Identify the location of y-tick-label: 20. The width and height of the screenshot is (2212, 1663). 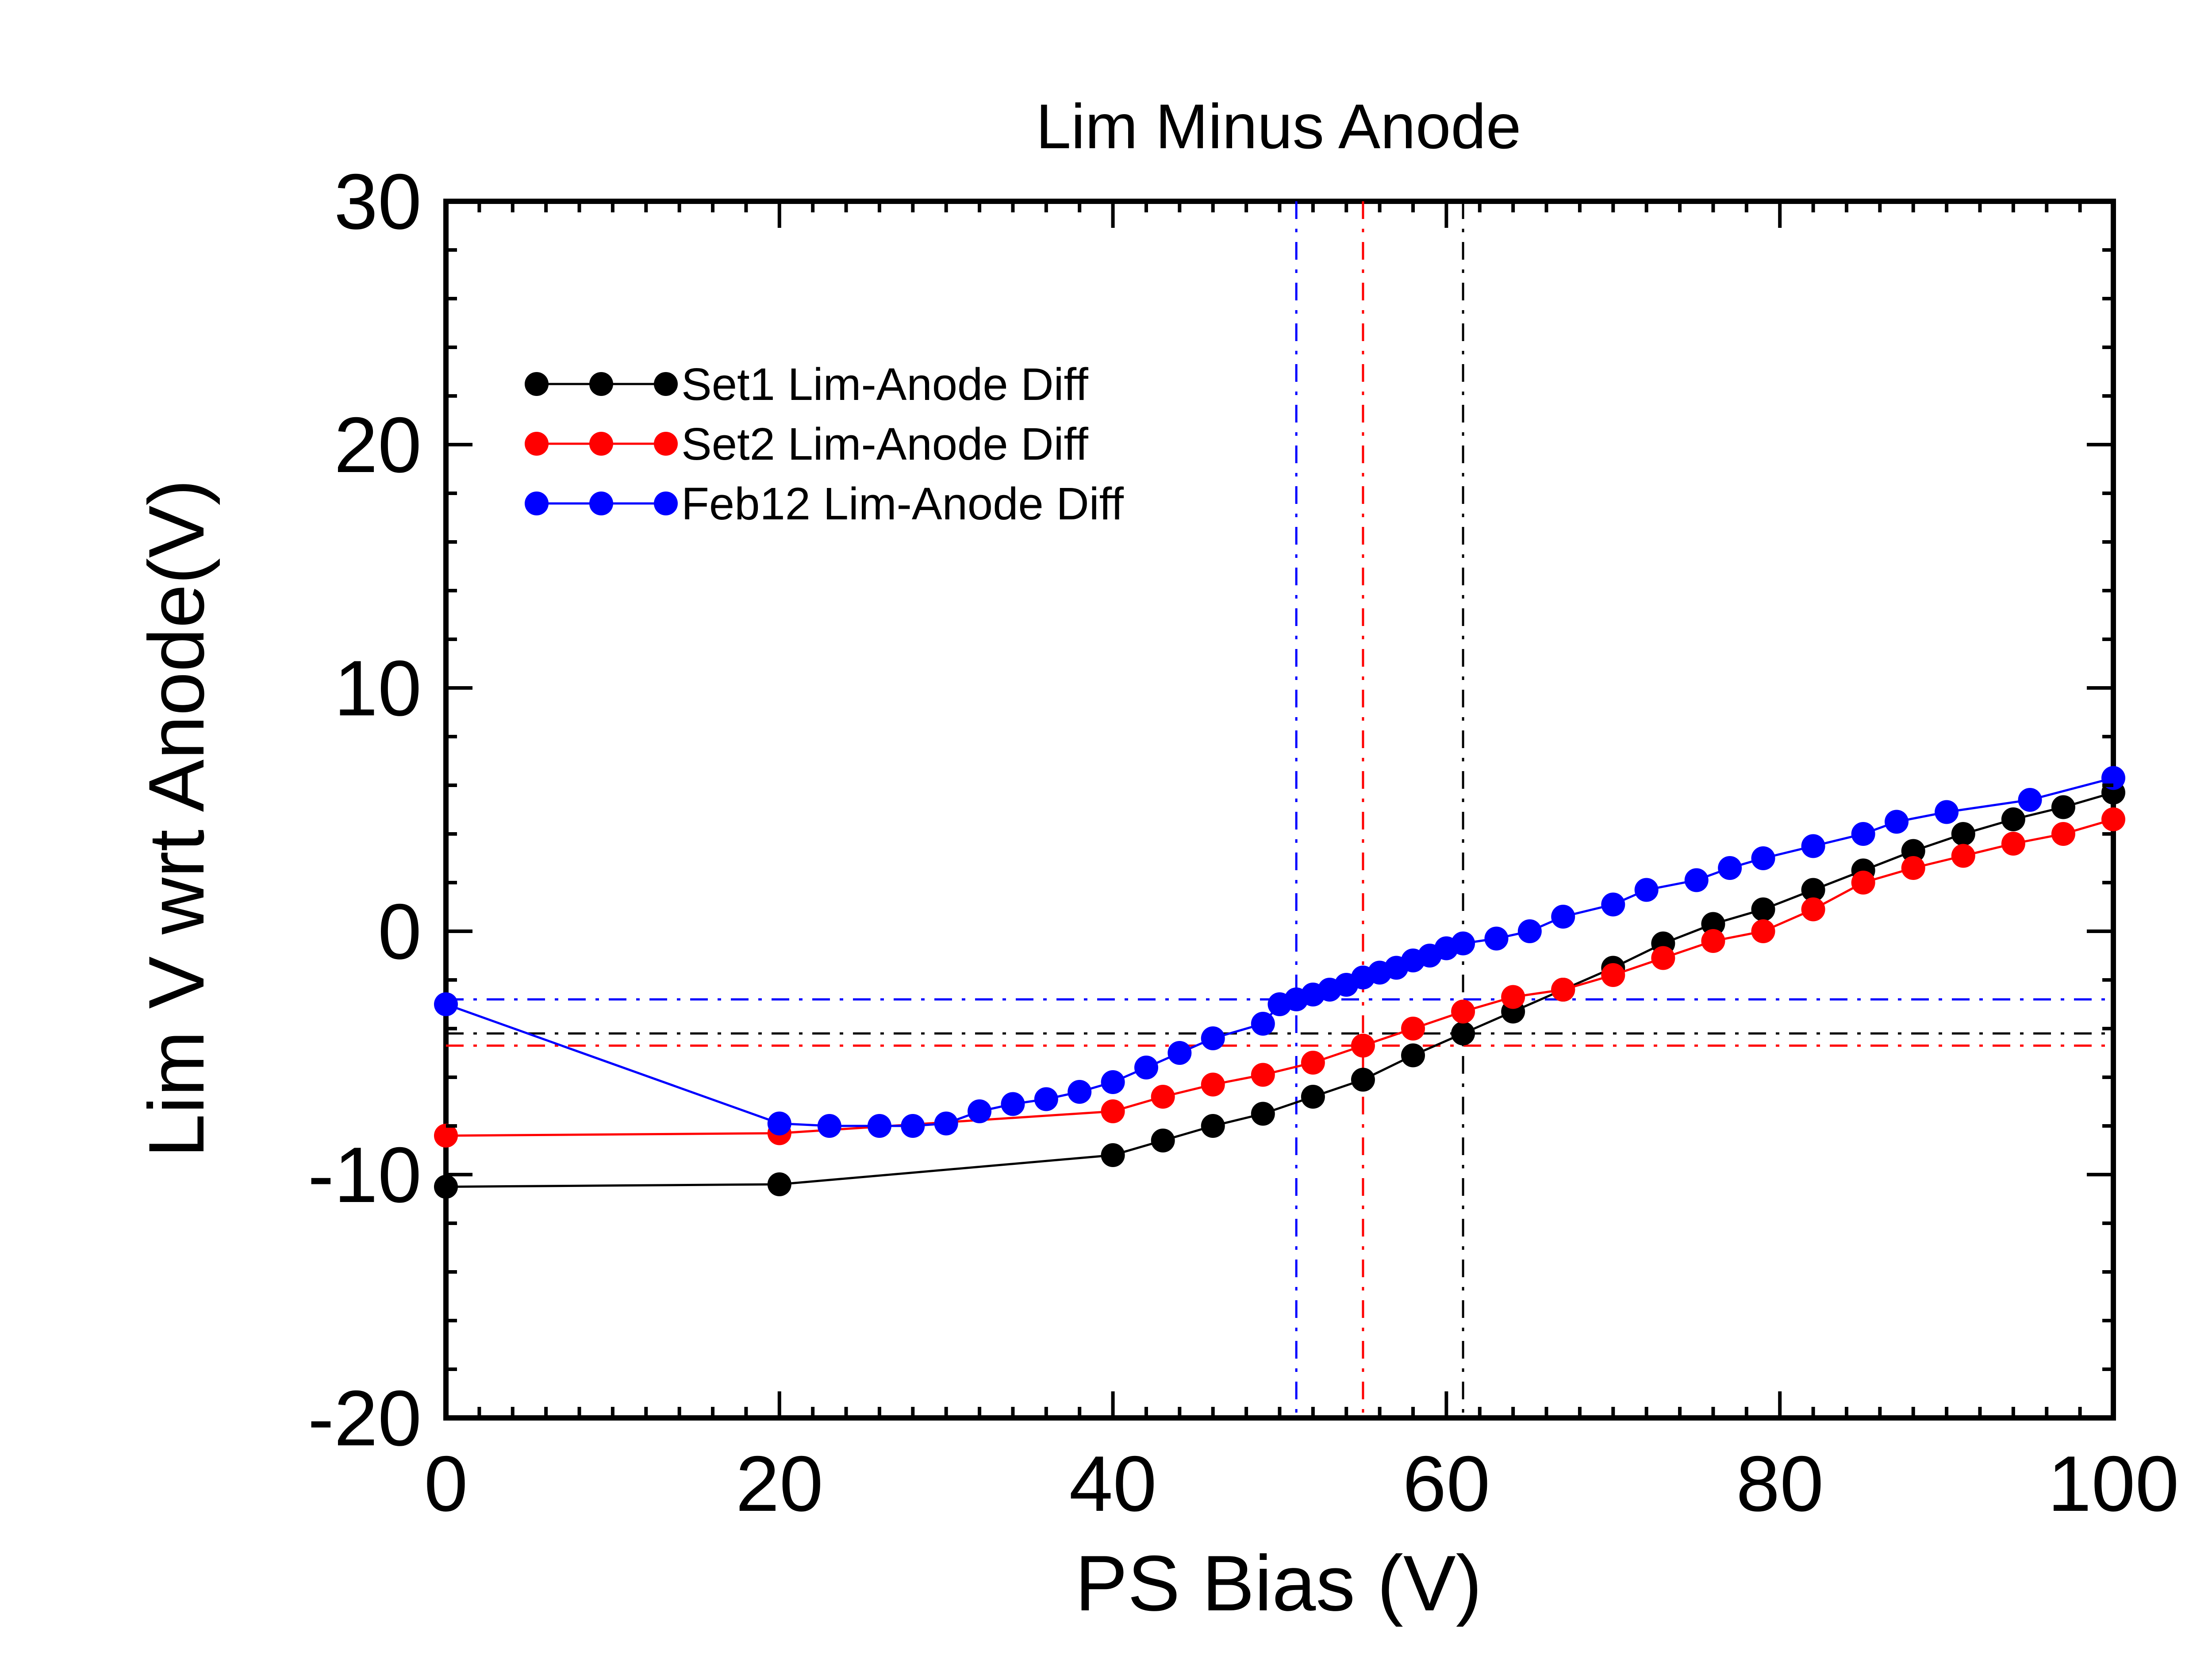
(378, 445).